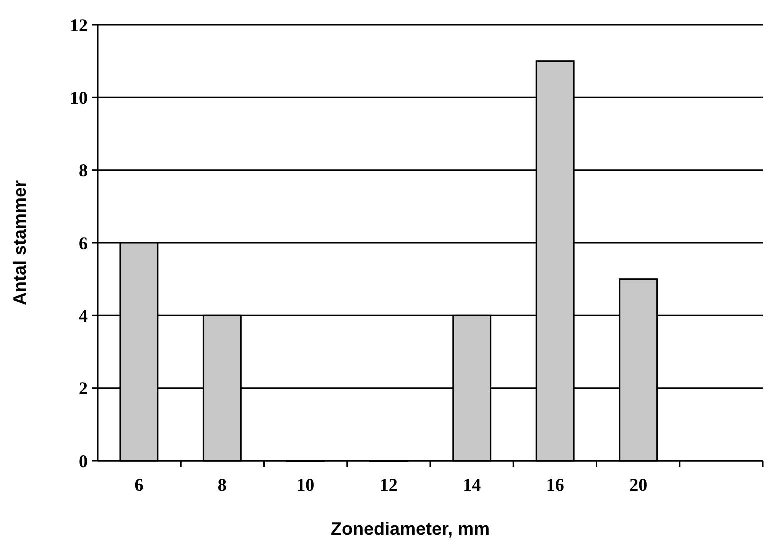 This screenshot has width=765, height=549. What do you see at coordinates (83, 170) in the screenshot?
I see `y-tick-label: 8` at bounding box center [83, 170].